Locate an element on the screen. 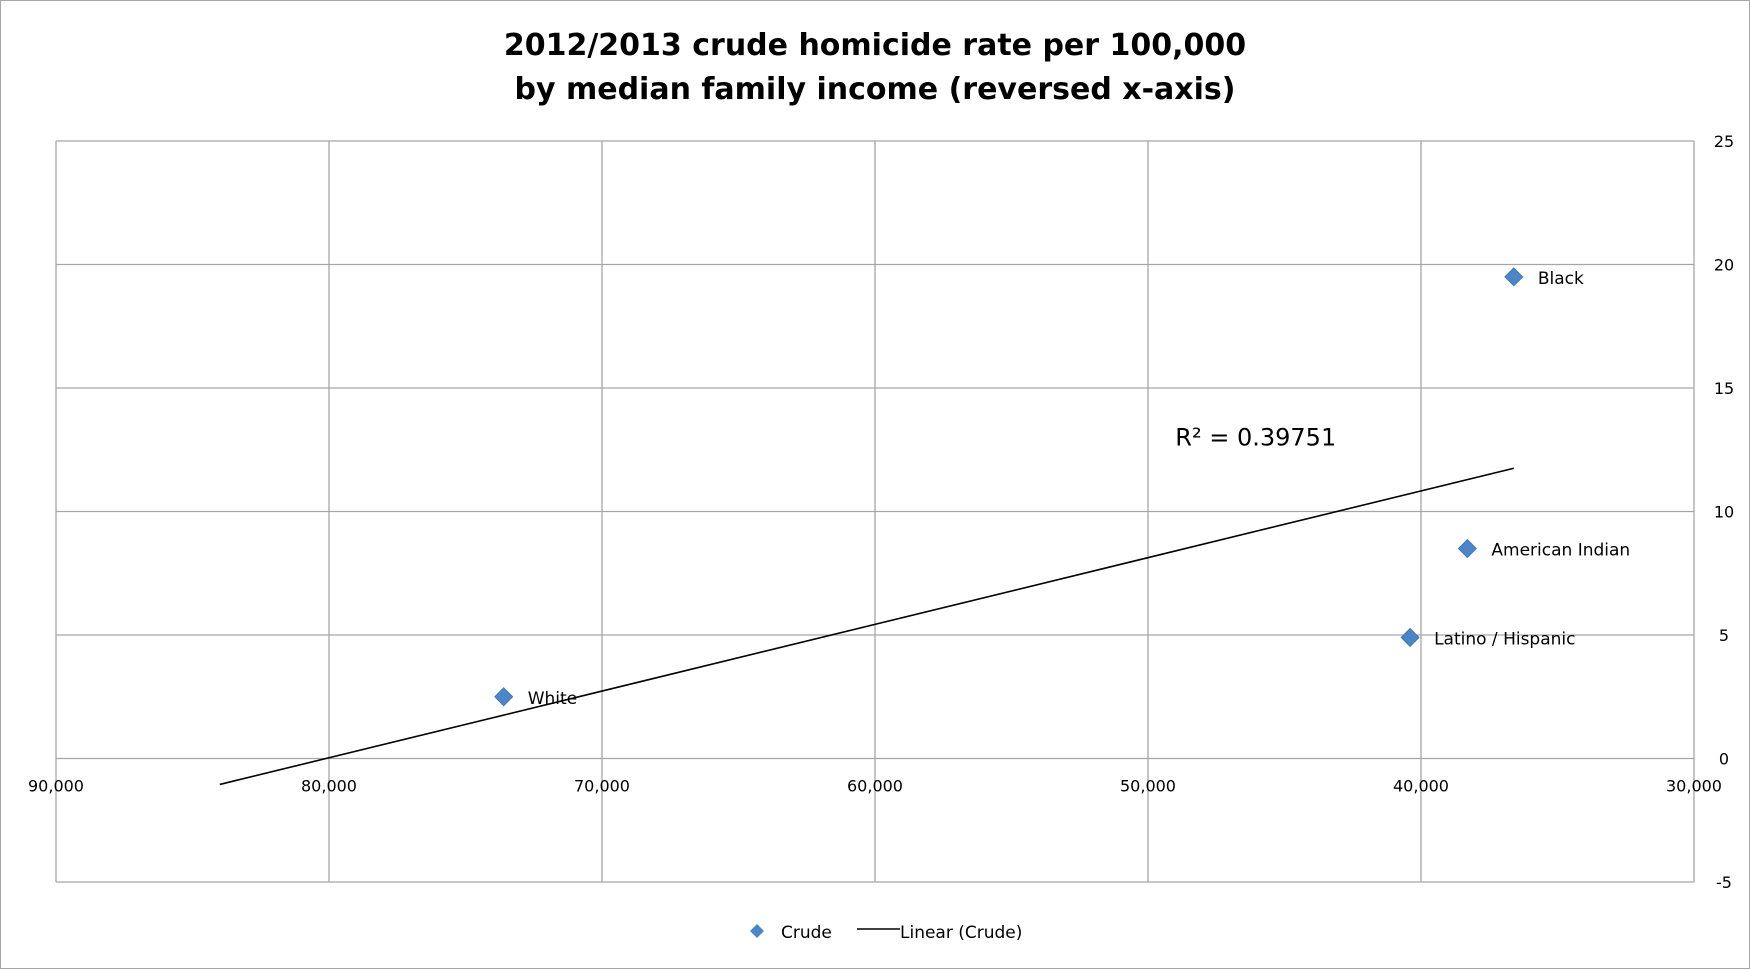 The height and width of the screenshot is (969, 1750). y-tick-label-5: 20 is located at coordinates (1724, 265).